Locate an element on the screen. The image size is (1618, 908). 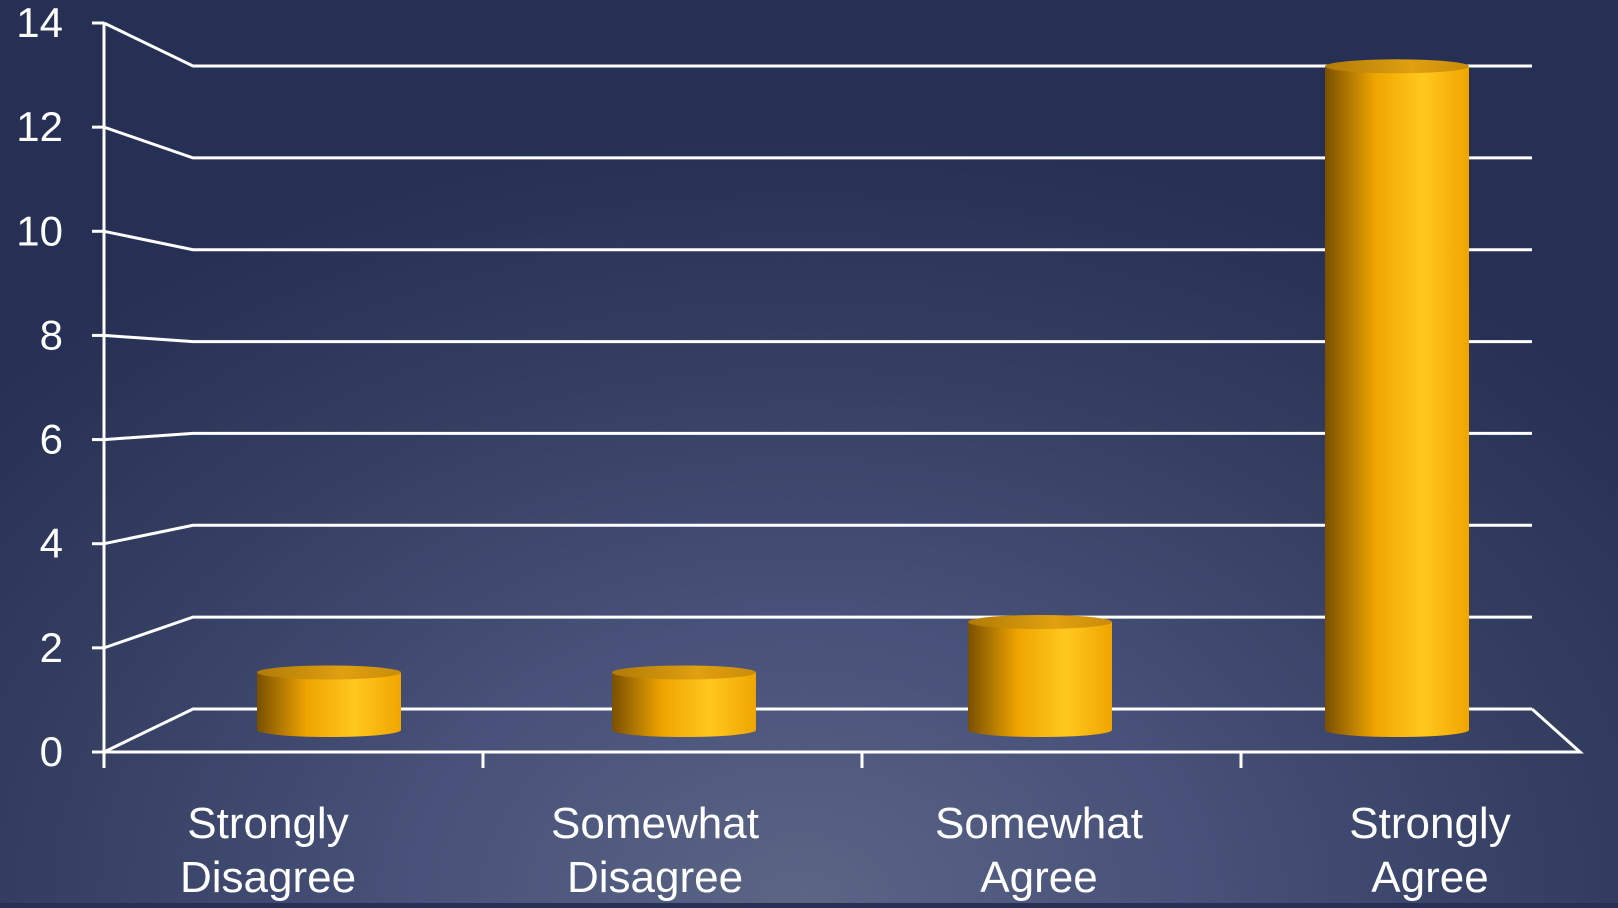
x-tick-label: Somewhat Disagree is located at coordinates (655, 850).